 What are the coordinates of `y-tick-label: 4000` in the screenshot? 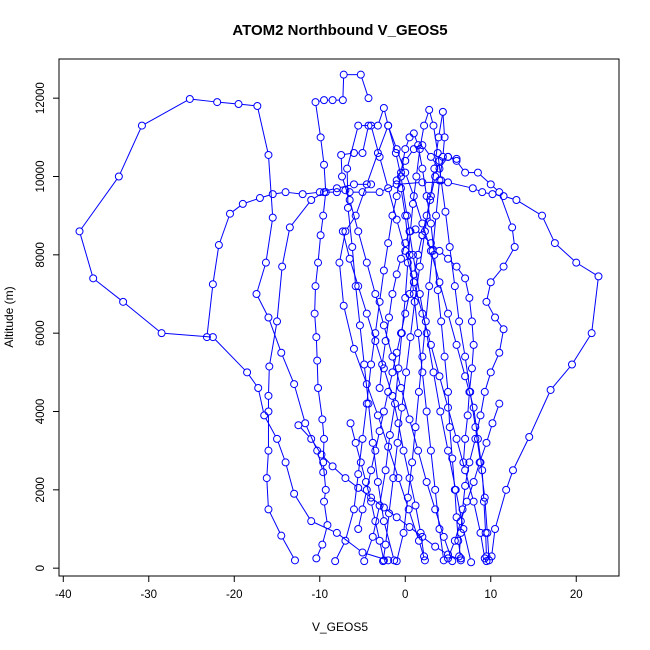 It's located at (41, 412).